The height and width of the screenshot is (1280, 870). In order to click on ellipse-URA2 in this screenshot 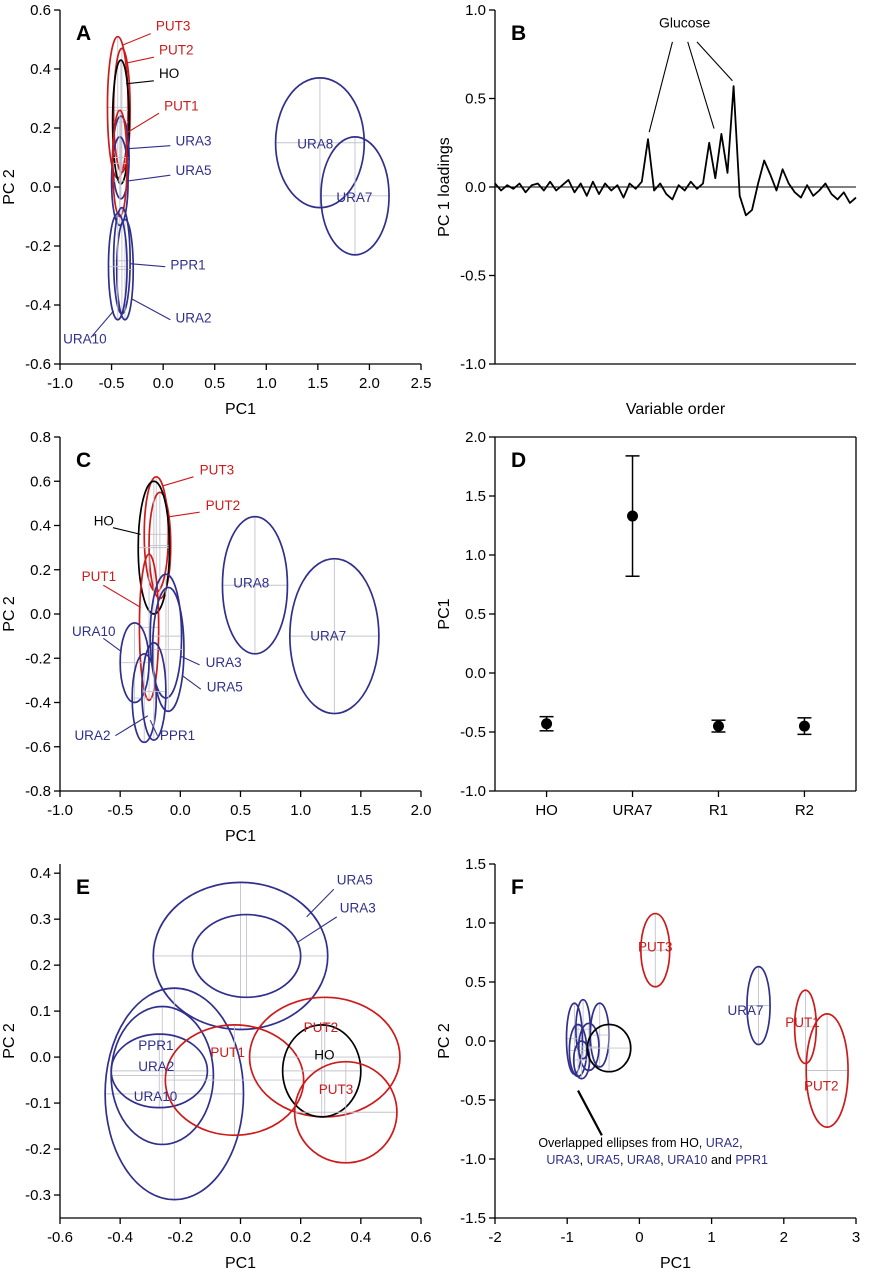, I will do `click(144, 698)`.